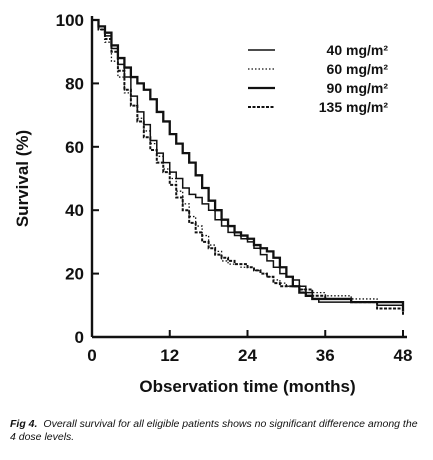 The image size is (433, 460). Describe the element at coordinates (22, 178) in the screenshot. I see `y-axis-title: Survival (%)` at that location.